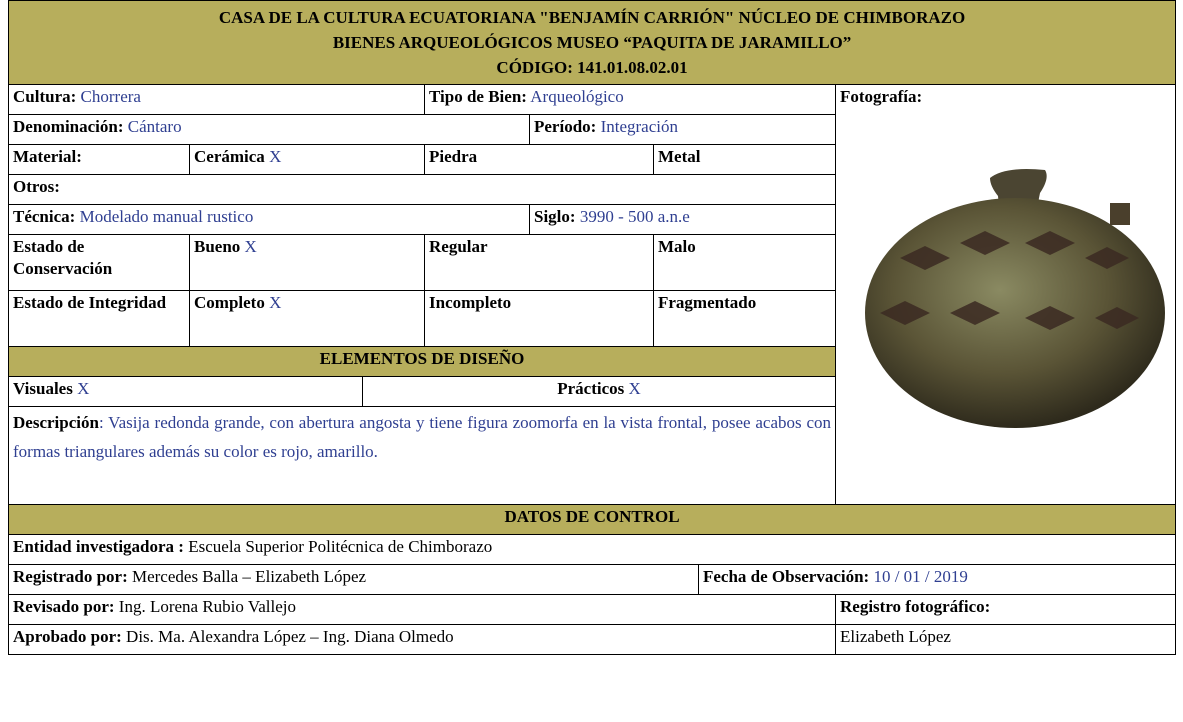 Image resolution: width=1183 pixels, height=722 pixels. I want to click on option: Metal, so click(679, 156).